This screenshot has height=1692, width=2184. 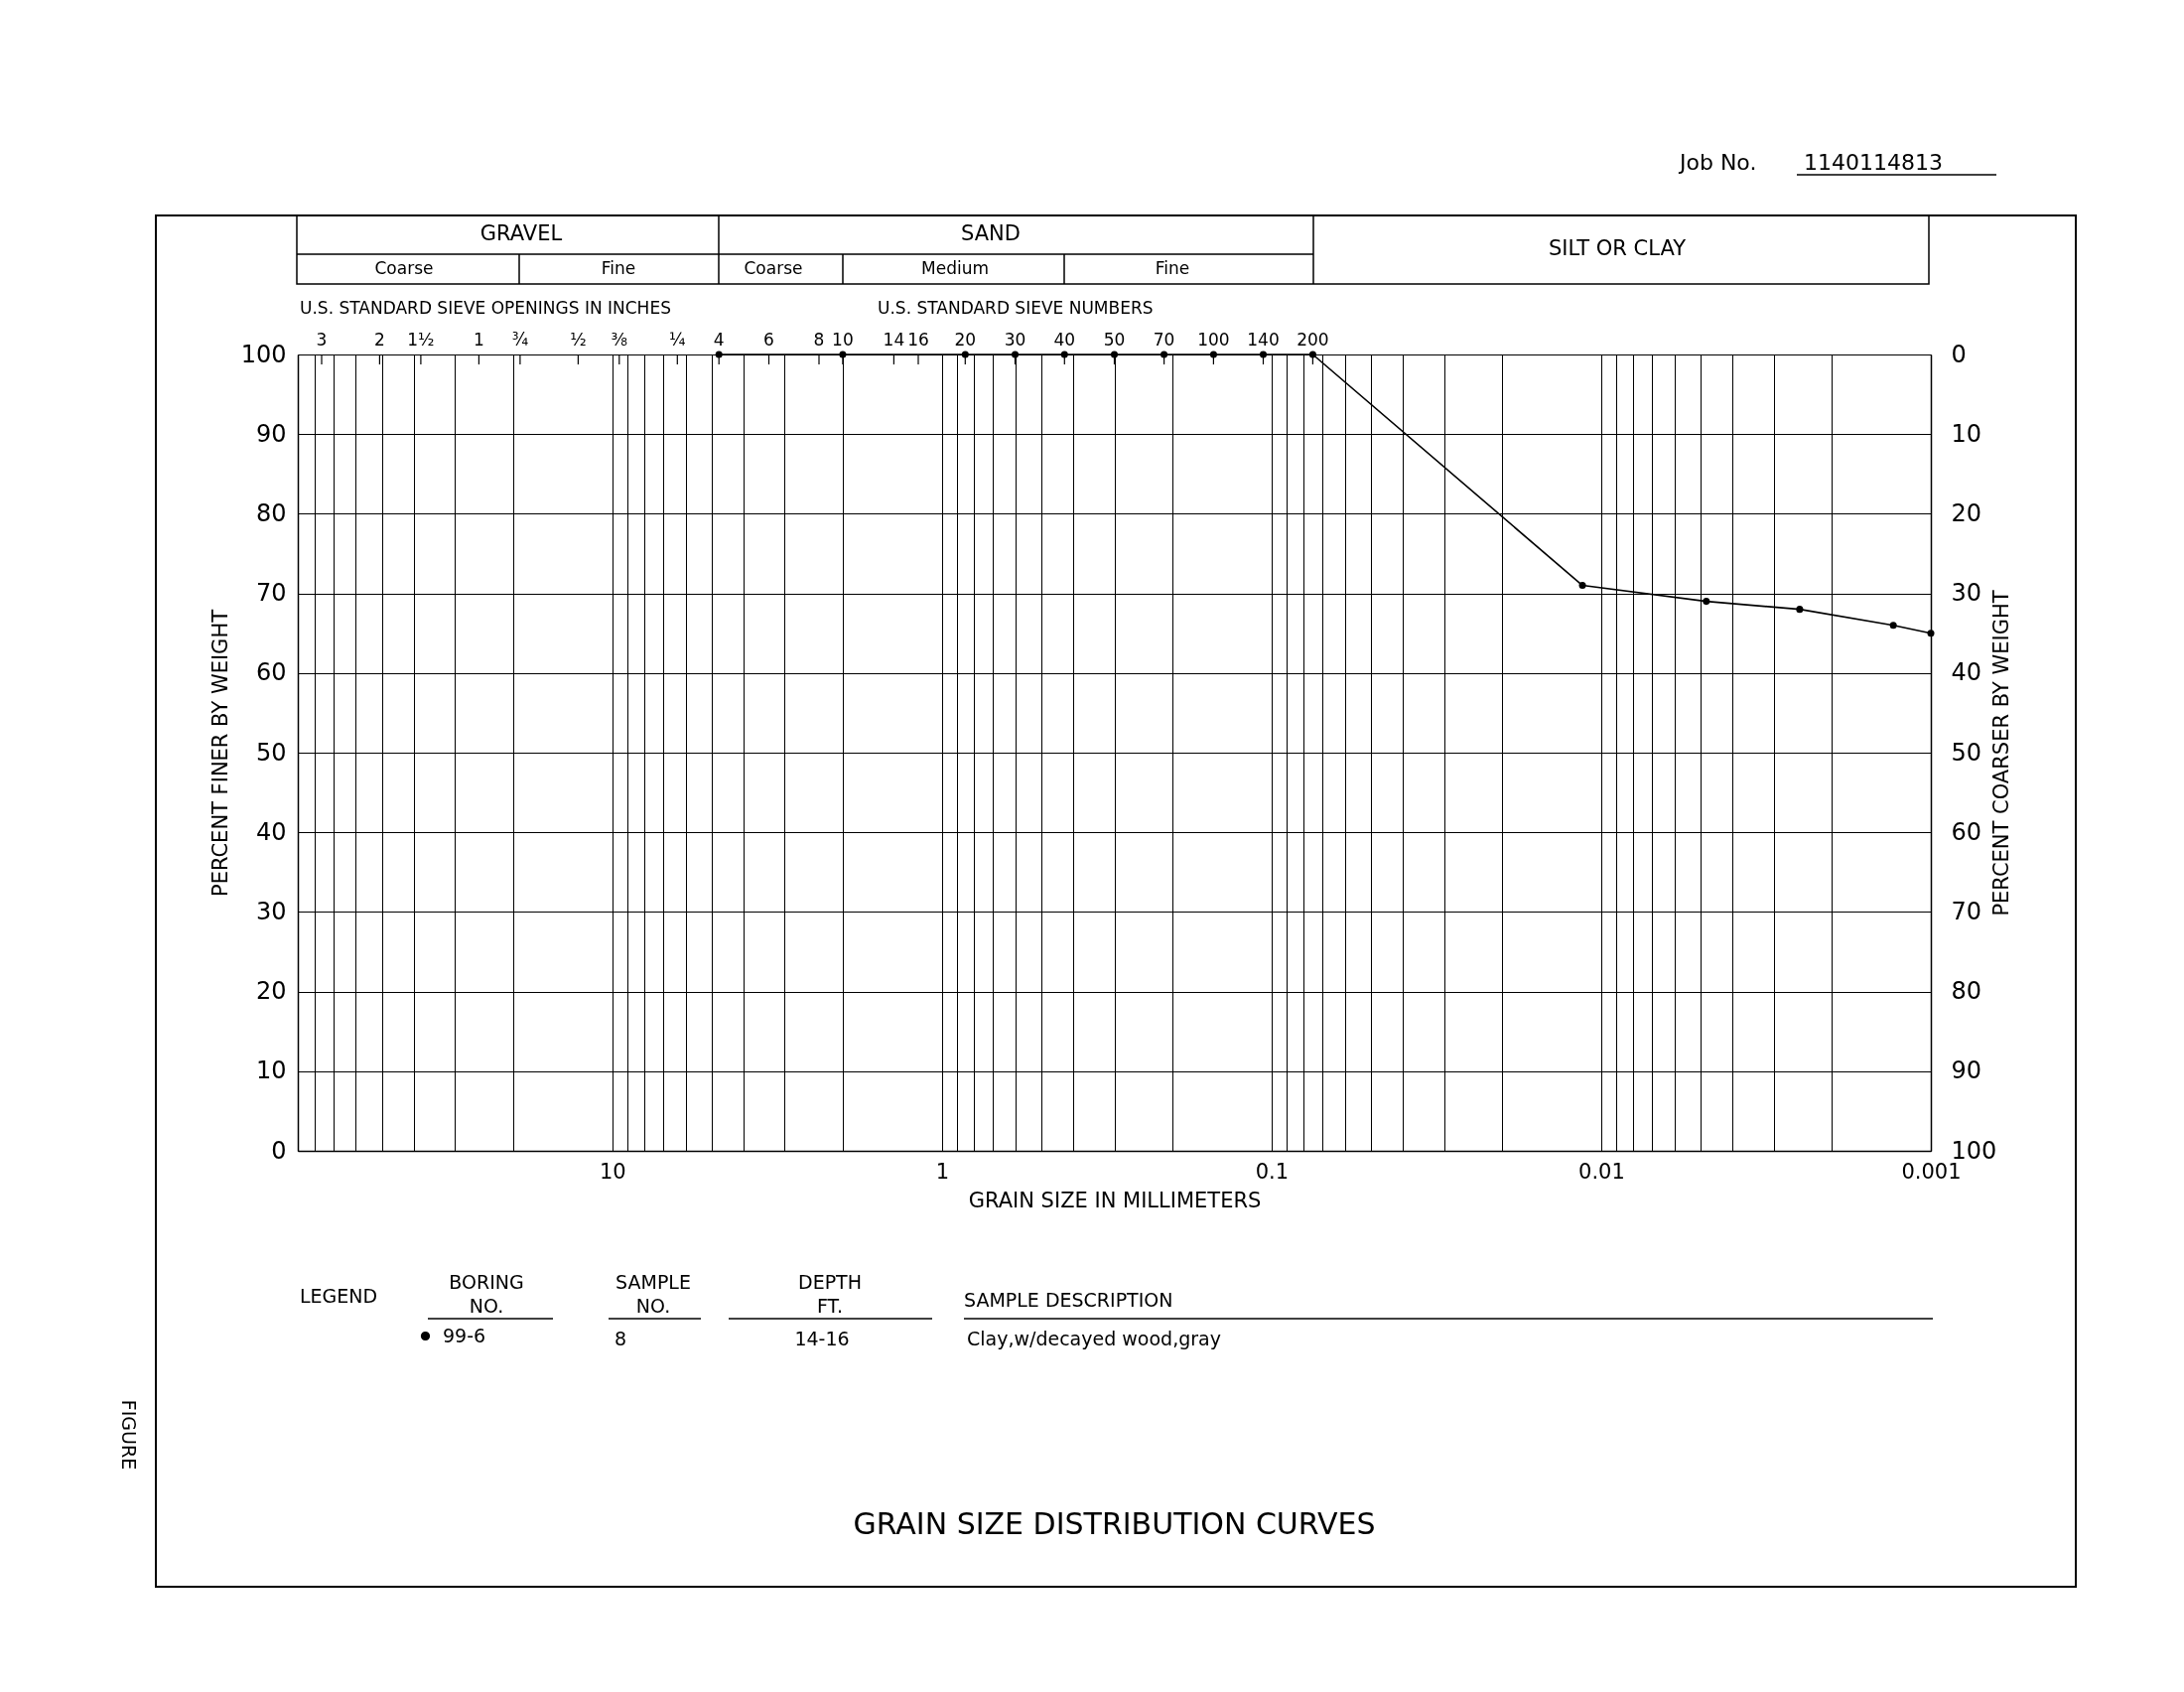 I want to click on y-tick-label: 80, so click(x=271, y=512).